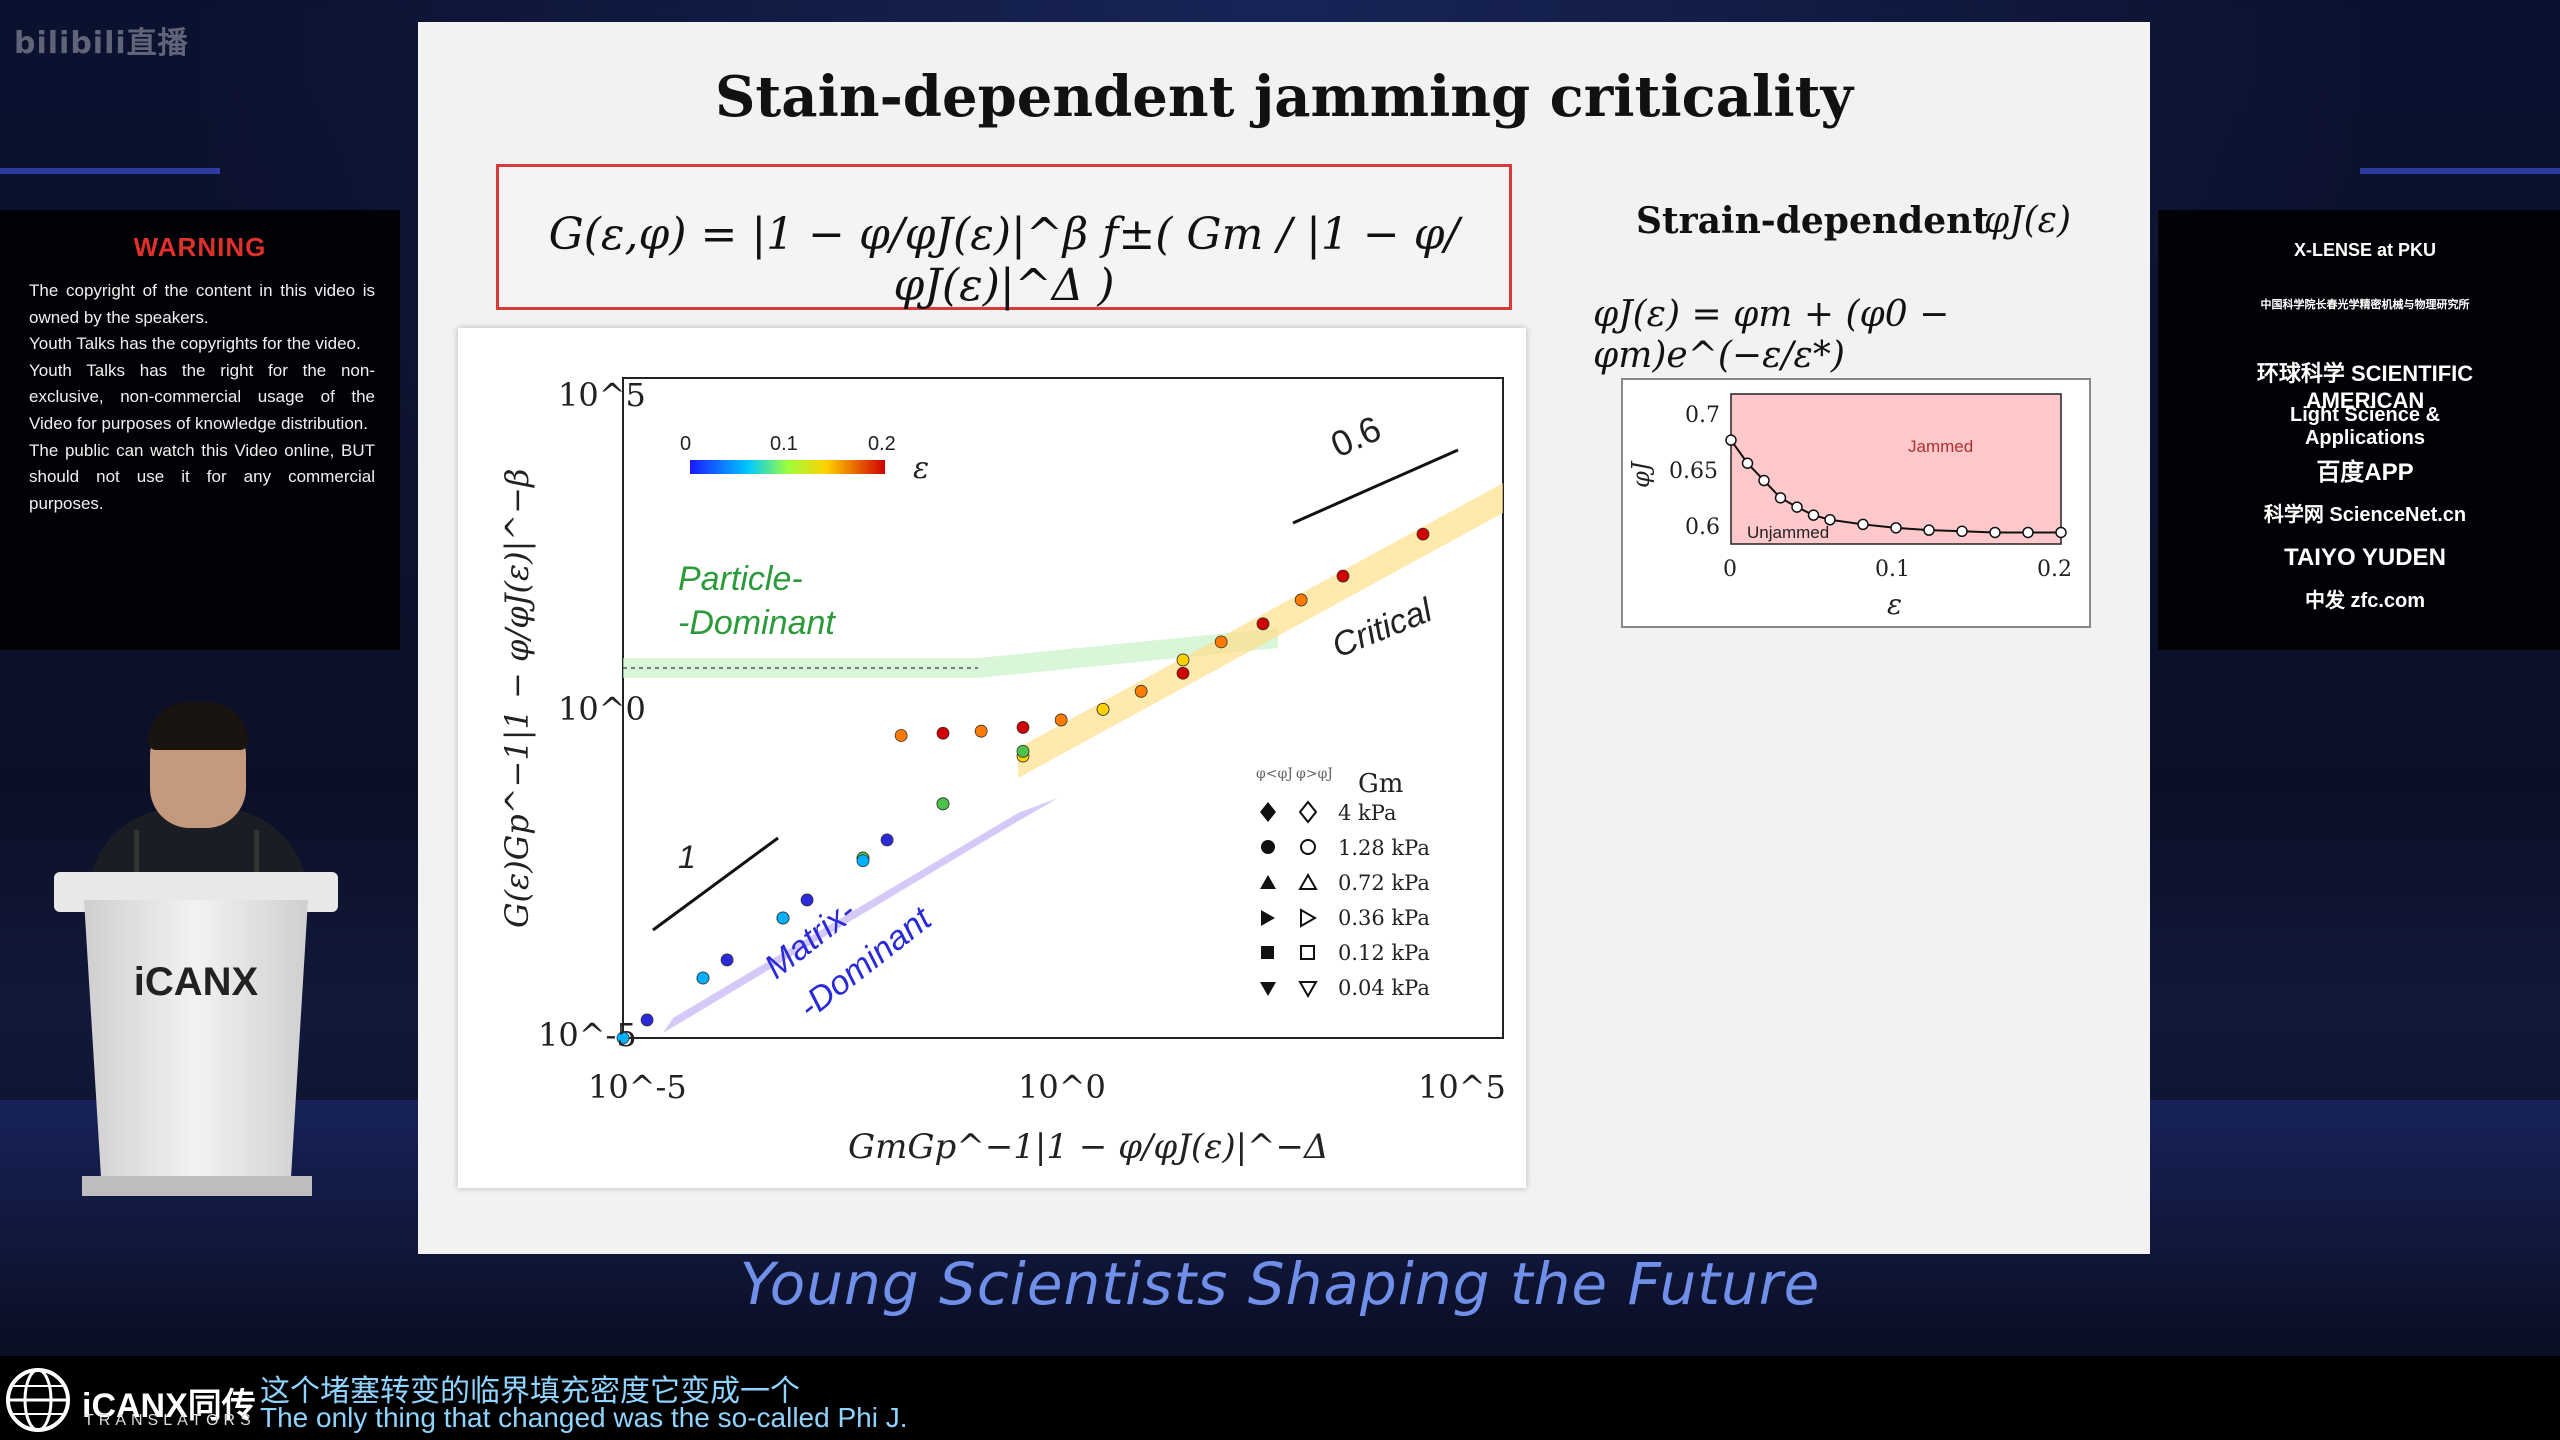 Image resolution: width=2560 pixels, height=1440 pixels. I want to click on legend-entry: 4 kPa, so click(1367, 813).